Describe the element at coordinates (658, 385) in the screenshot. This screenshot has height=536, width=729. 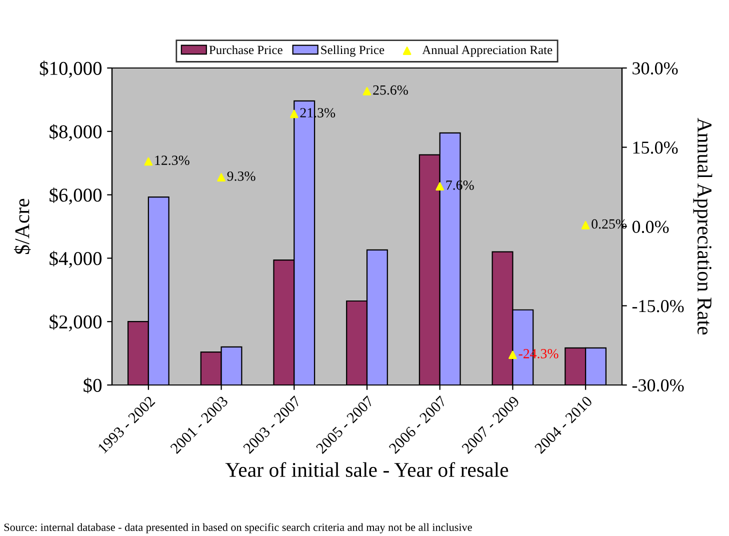
I see `y2-tick-label: -30.0%` at that location.